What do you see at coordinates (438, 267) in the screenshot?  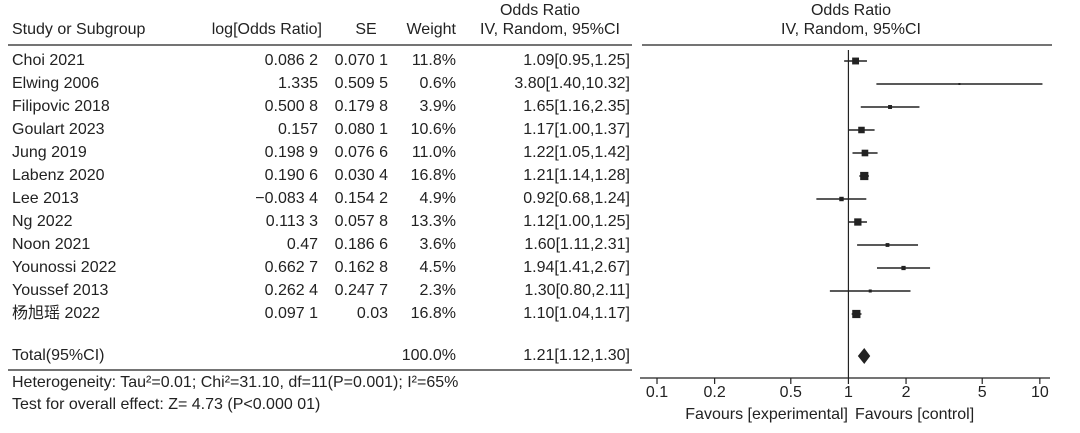 I see `weight: 4.5%` at bounding box center [438, 267].